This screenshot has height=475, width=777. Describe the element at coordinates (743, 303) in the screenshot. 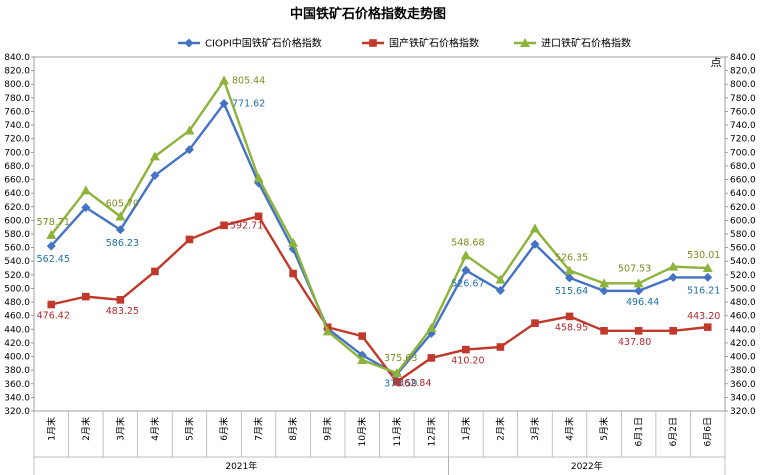

I see `right-tick-label: 480.0` at that location.